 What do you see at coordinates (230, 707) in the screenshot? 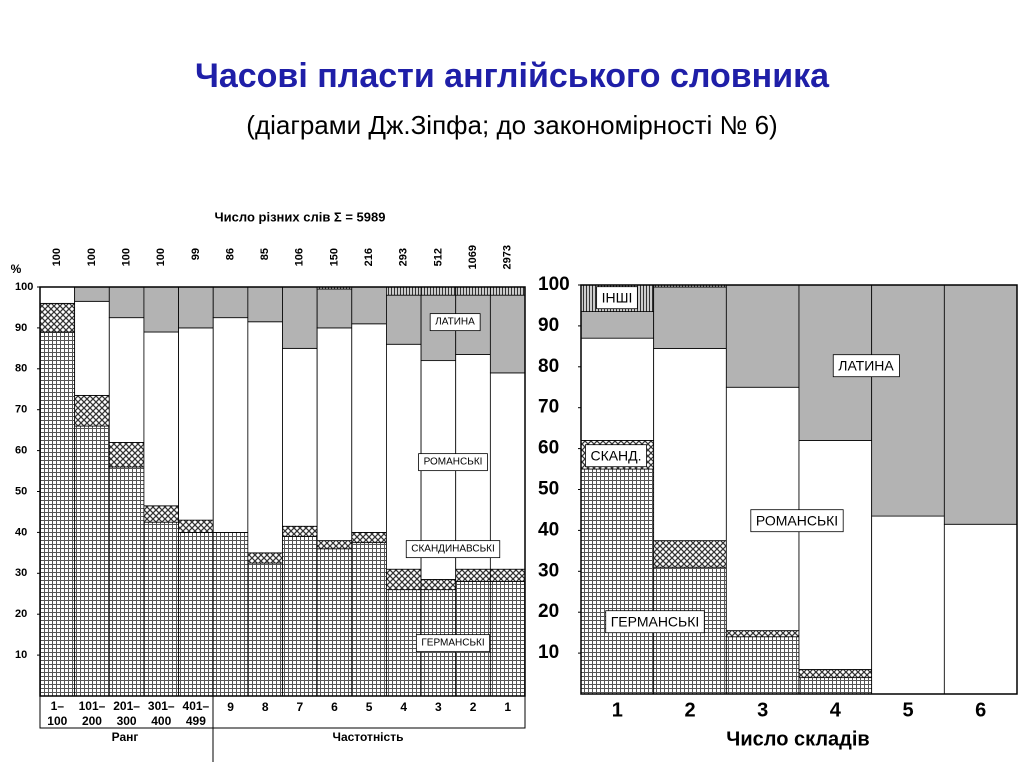
I see `x-tick-label: 9` at bounding box center [230, 707].